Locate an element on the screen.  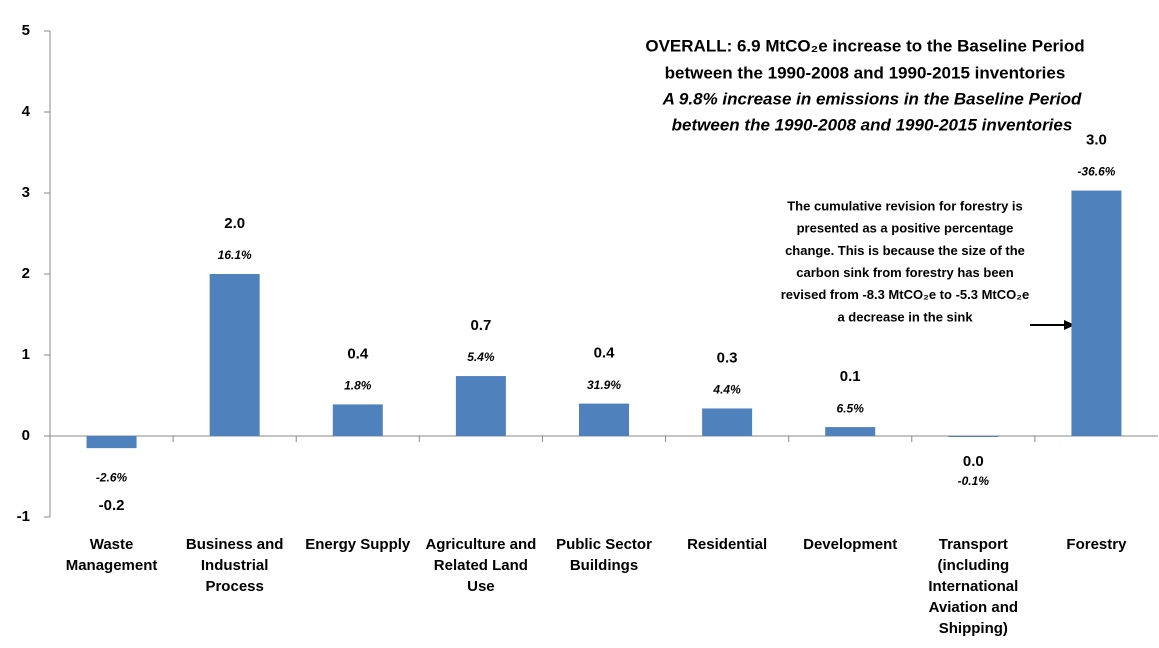
y-tick-label: -1 is located at coordinates (23, 516).